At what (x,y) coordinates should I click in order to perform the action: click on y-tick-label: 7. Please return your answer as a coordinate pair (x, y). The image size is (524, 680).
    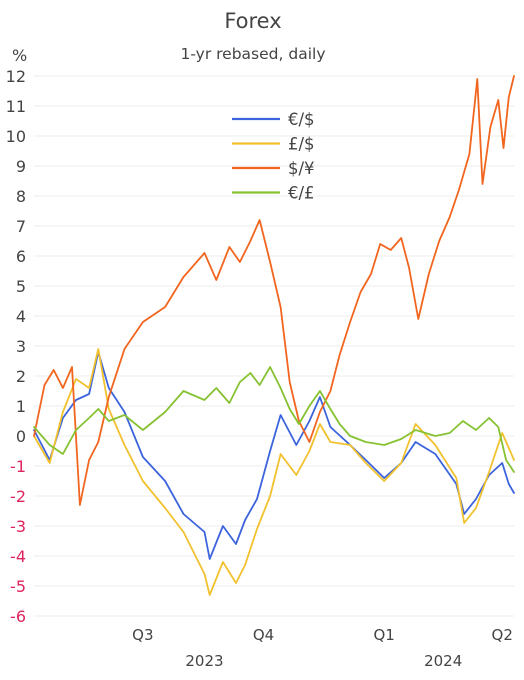
    Looking at the image, I should click on (21, 226).